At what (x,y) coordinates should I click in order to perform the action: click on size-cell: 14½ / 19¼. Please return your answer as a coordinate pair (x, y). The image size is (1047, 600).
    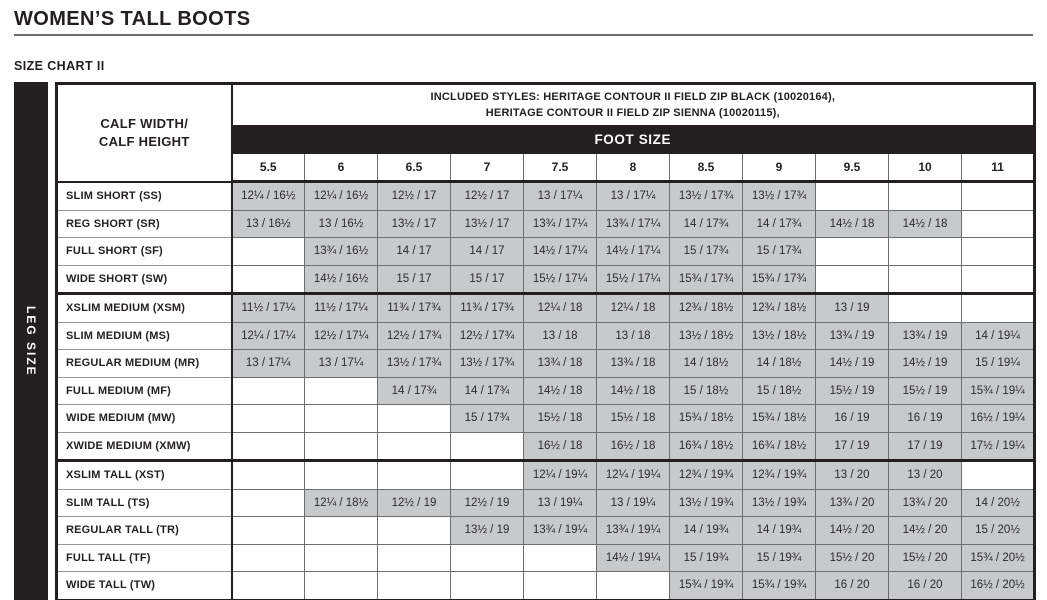
    Looking at the image, I should click on (633, 557).